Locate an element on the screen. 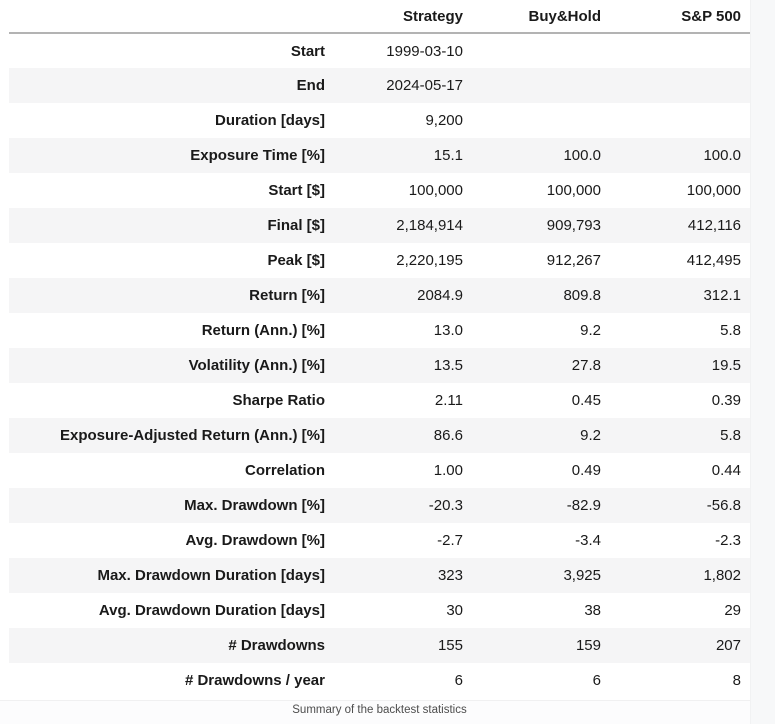 This screenshot has width=775, height=724. row-label: # Drawdowns is located at coordinates (276, 645).